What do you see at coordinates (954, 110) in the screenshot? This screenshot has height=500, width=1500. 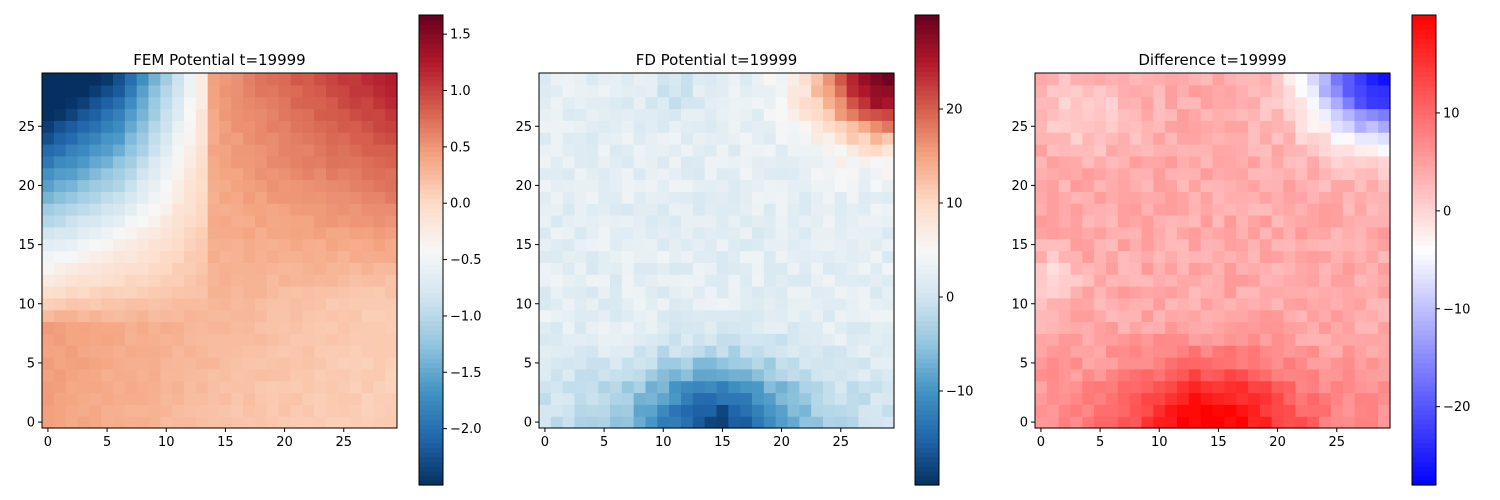 I see `colorbar-tick-label: 20` at bounding box center [954, 110].